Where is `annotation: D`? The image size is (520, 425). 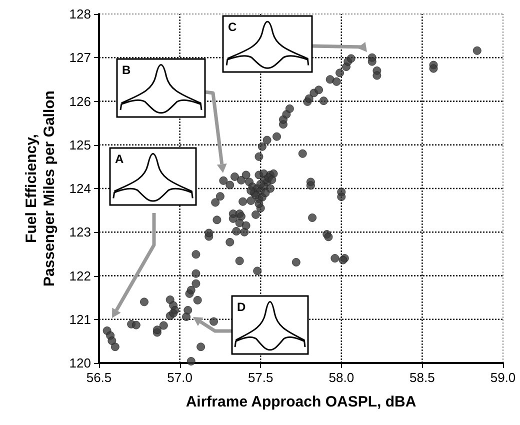
annotation: D is located at coordinates (241, 307).